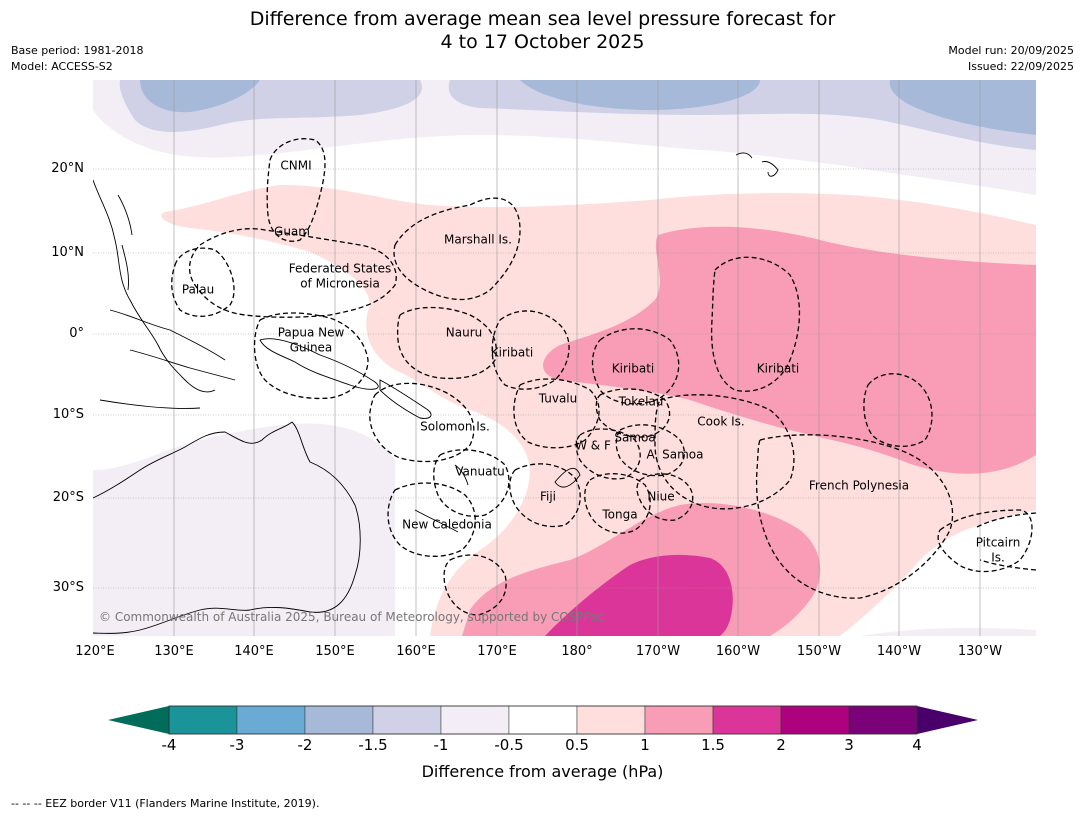  I want to click on lat-label-10s: 10°S, so click(68, 414).